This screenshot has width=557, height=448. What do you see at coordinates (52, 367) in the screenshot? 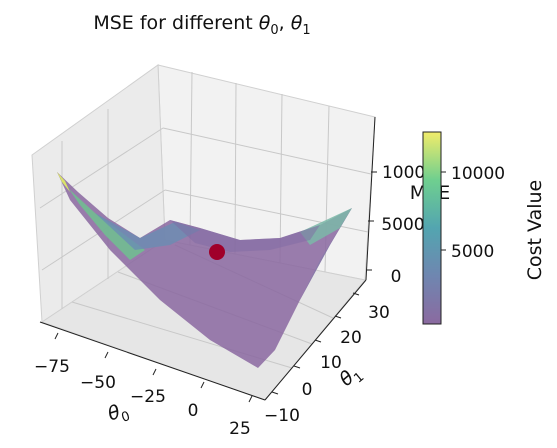
I see `x-tick-label: −75` at bounding box center [52, 367].